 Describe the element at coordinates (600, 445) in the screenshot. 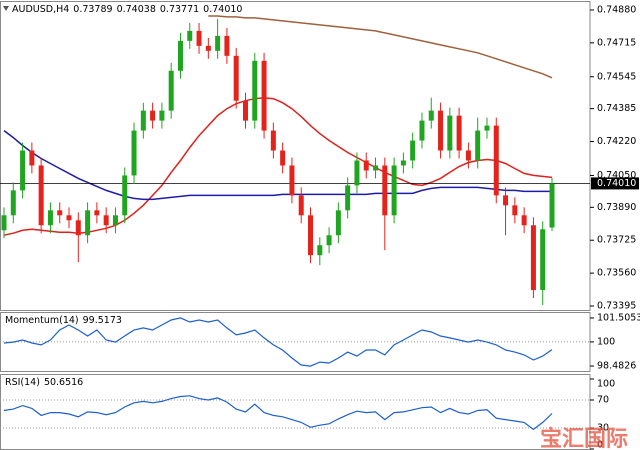

I see `y-tick-label: 0` at that location.